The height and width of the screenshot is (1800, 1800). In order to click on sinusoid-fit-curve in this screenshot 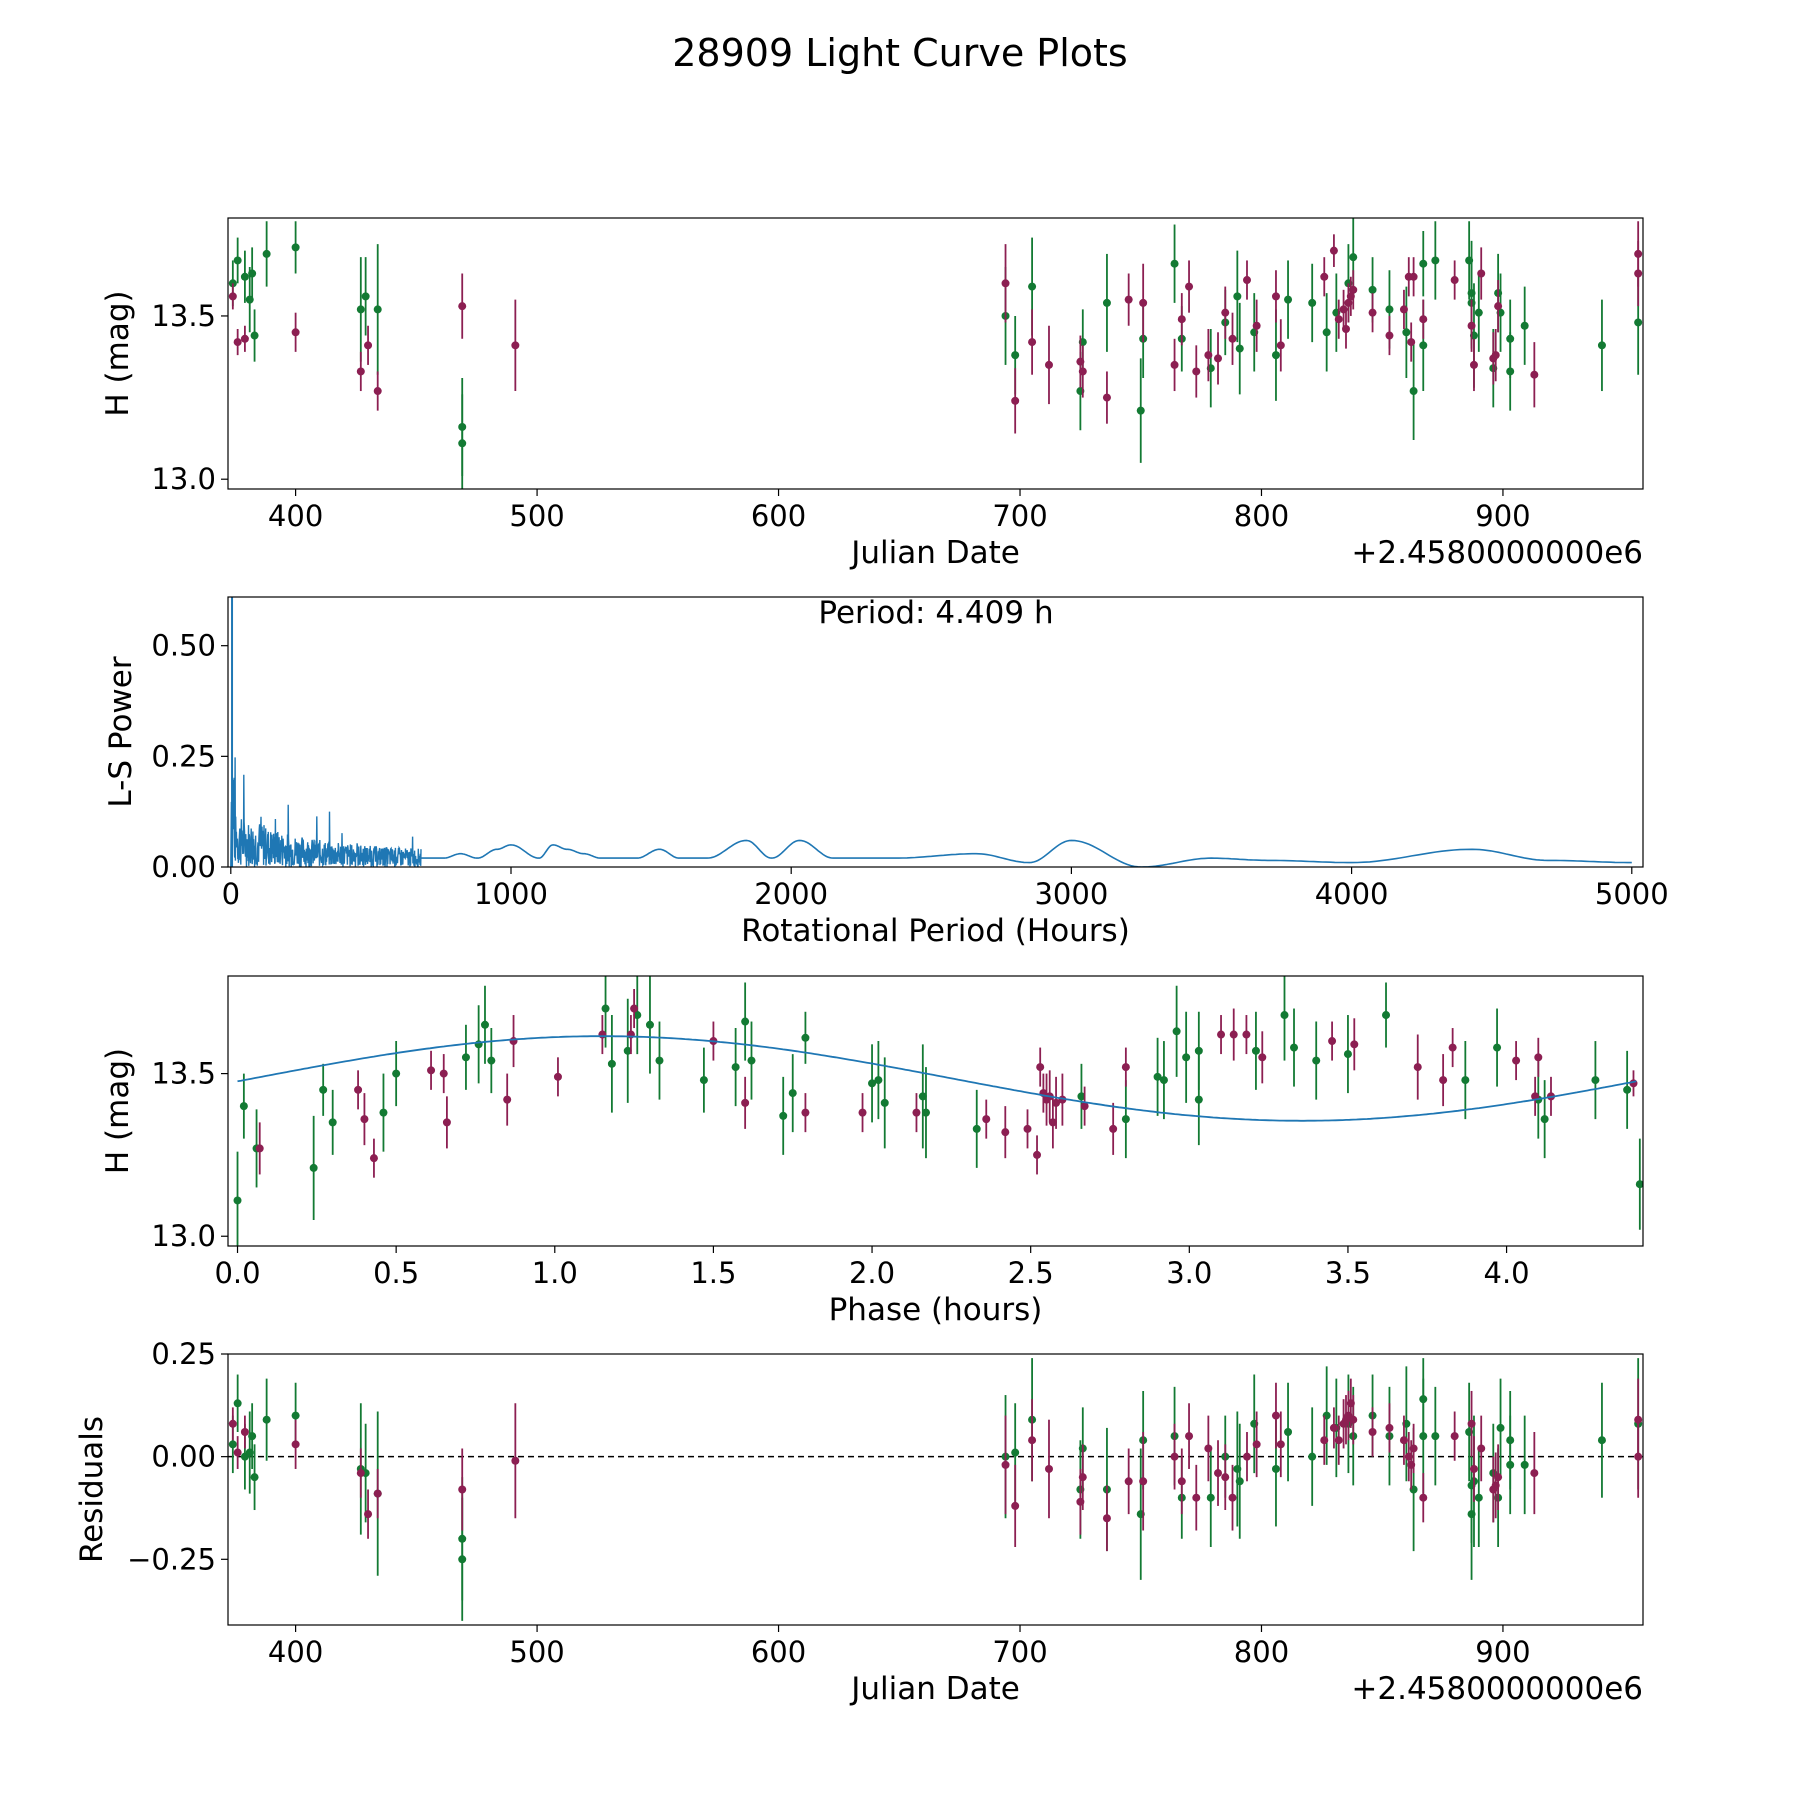, I will do `click(937, 1078)`.